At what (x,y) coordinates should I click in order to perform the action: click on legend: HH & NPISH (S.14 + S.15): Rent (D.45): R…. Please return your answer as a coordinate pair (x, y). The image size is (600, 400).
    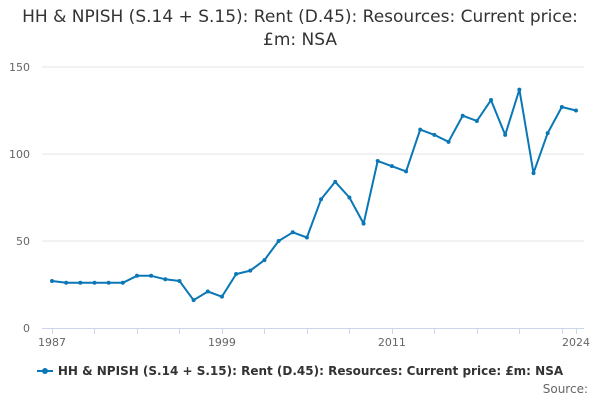
    Looking at the image, I should click on (300, 371).